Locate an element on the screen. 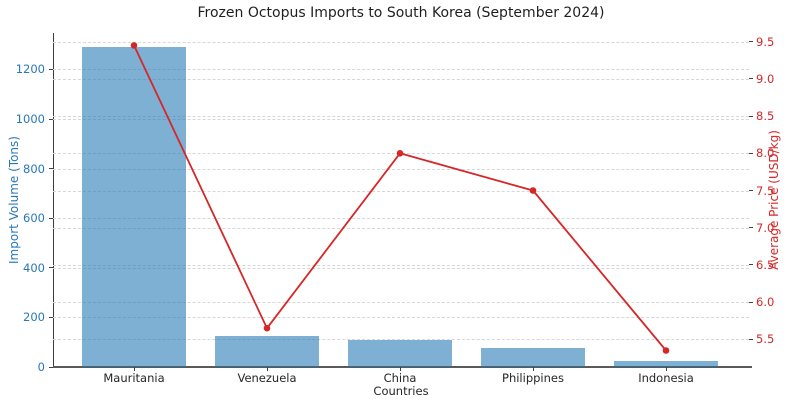 The image size is (790, 400). bar-venezuela is located at coordinates (267, 351).